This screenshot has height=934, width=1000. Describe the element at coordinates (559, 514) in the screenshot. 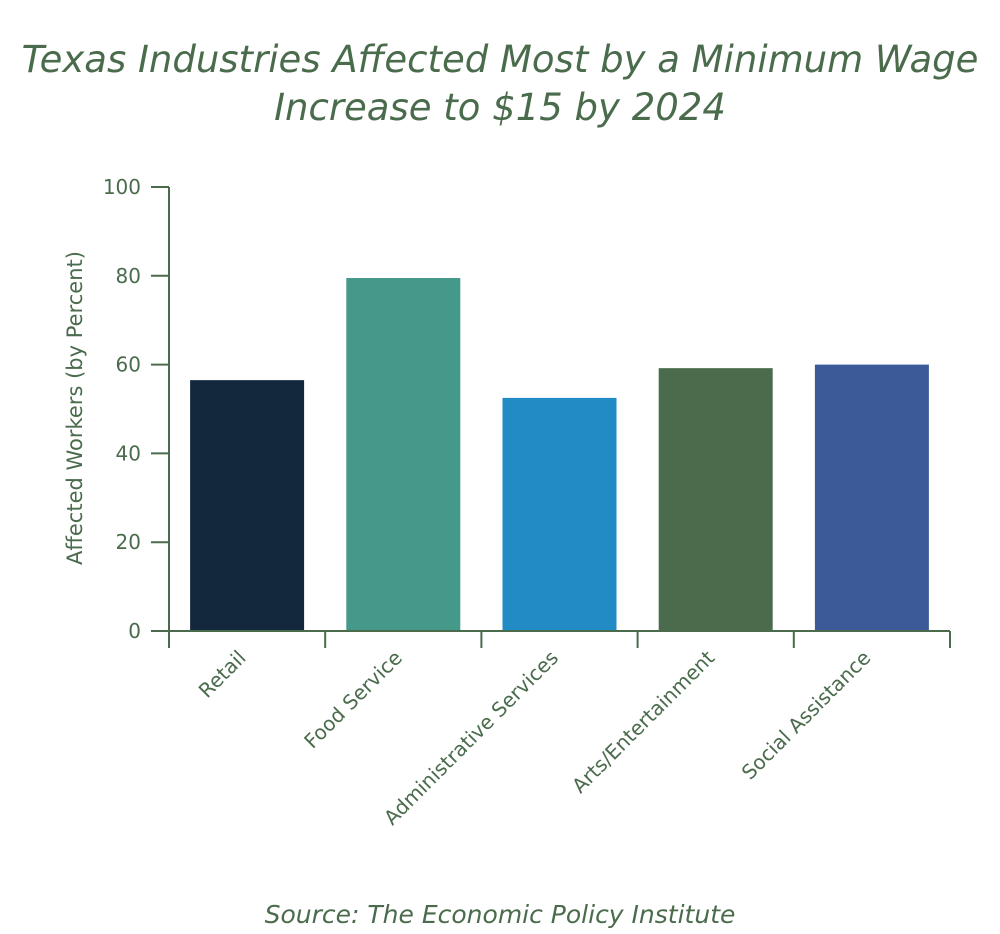

I see `bar-administrative-services` at that location.